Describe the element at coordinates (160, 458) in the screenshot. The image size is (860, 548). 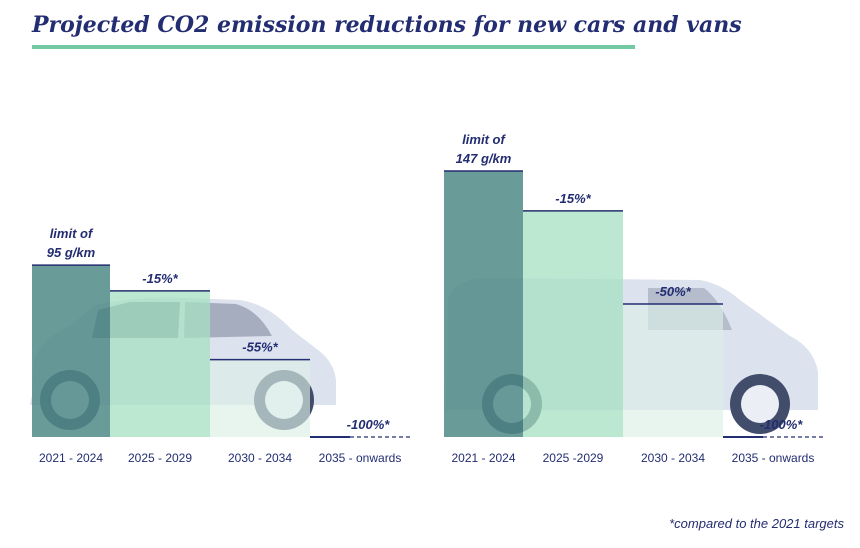
I see `car-category-label-2: 2025 - 2029` at that location.